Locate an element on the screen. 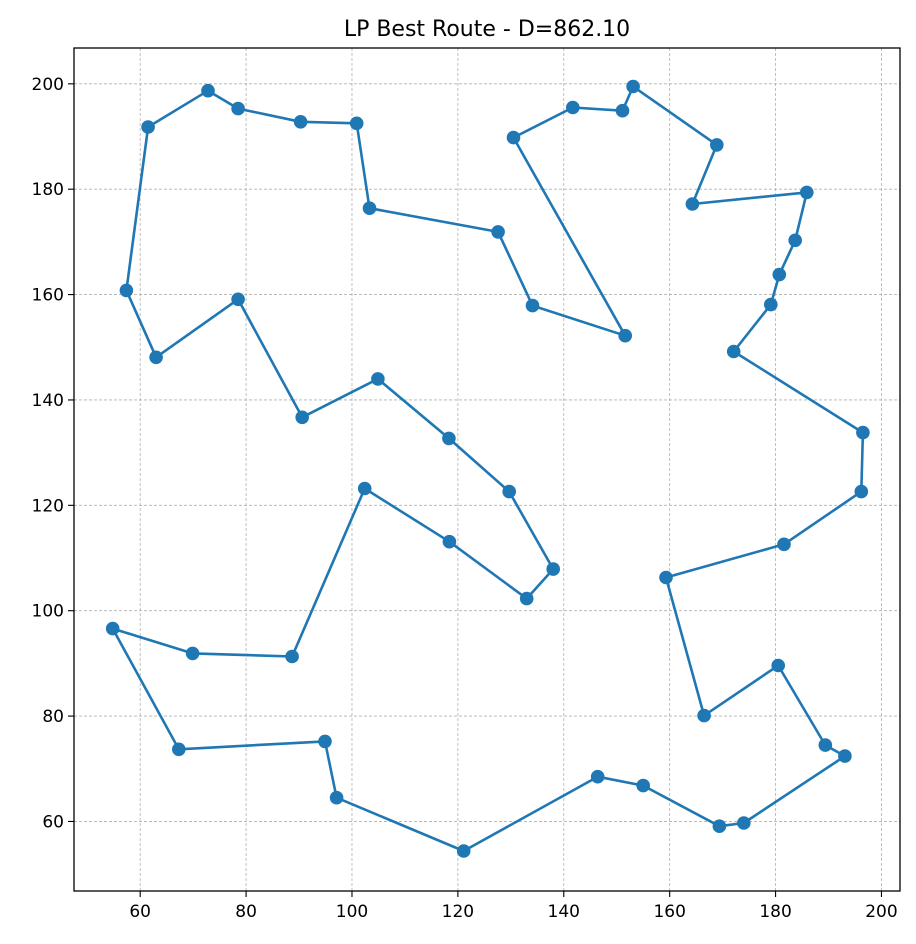  y-tick-label: 100 is located at coordinates (48, 612).